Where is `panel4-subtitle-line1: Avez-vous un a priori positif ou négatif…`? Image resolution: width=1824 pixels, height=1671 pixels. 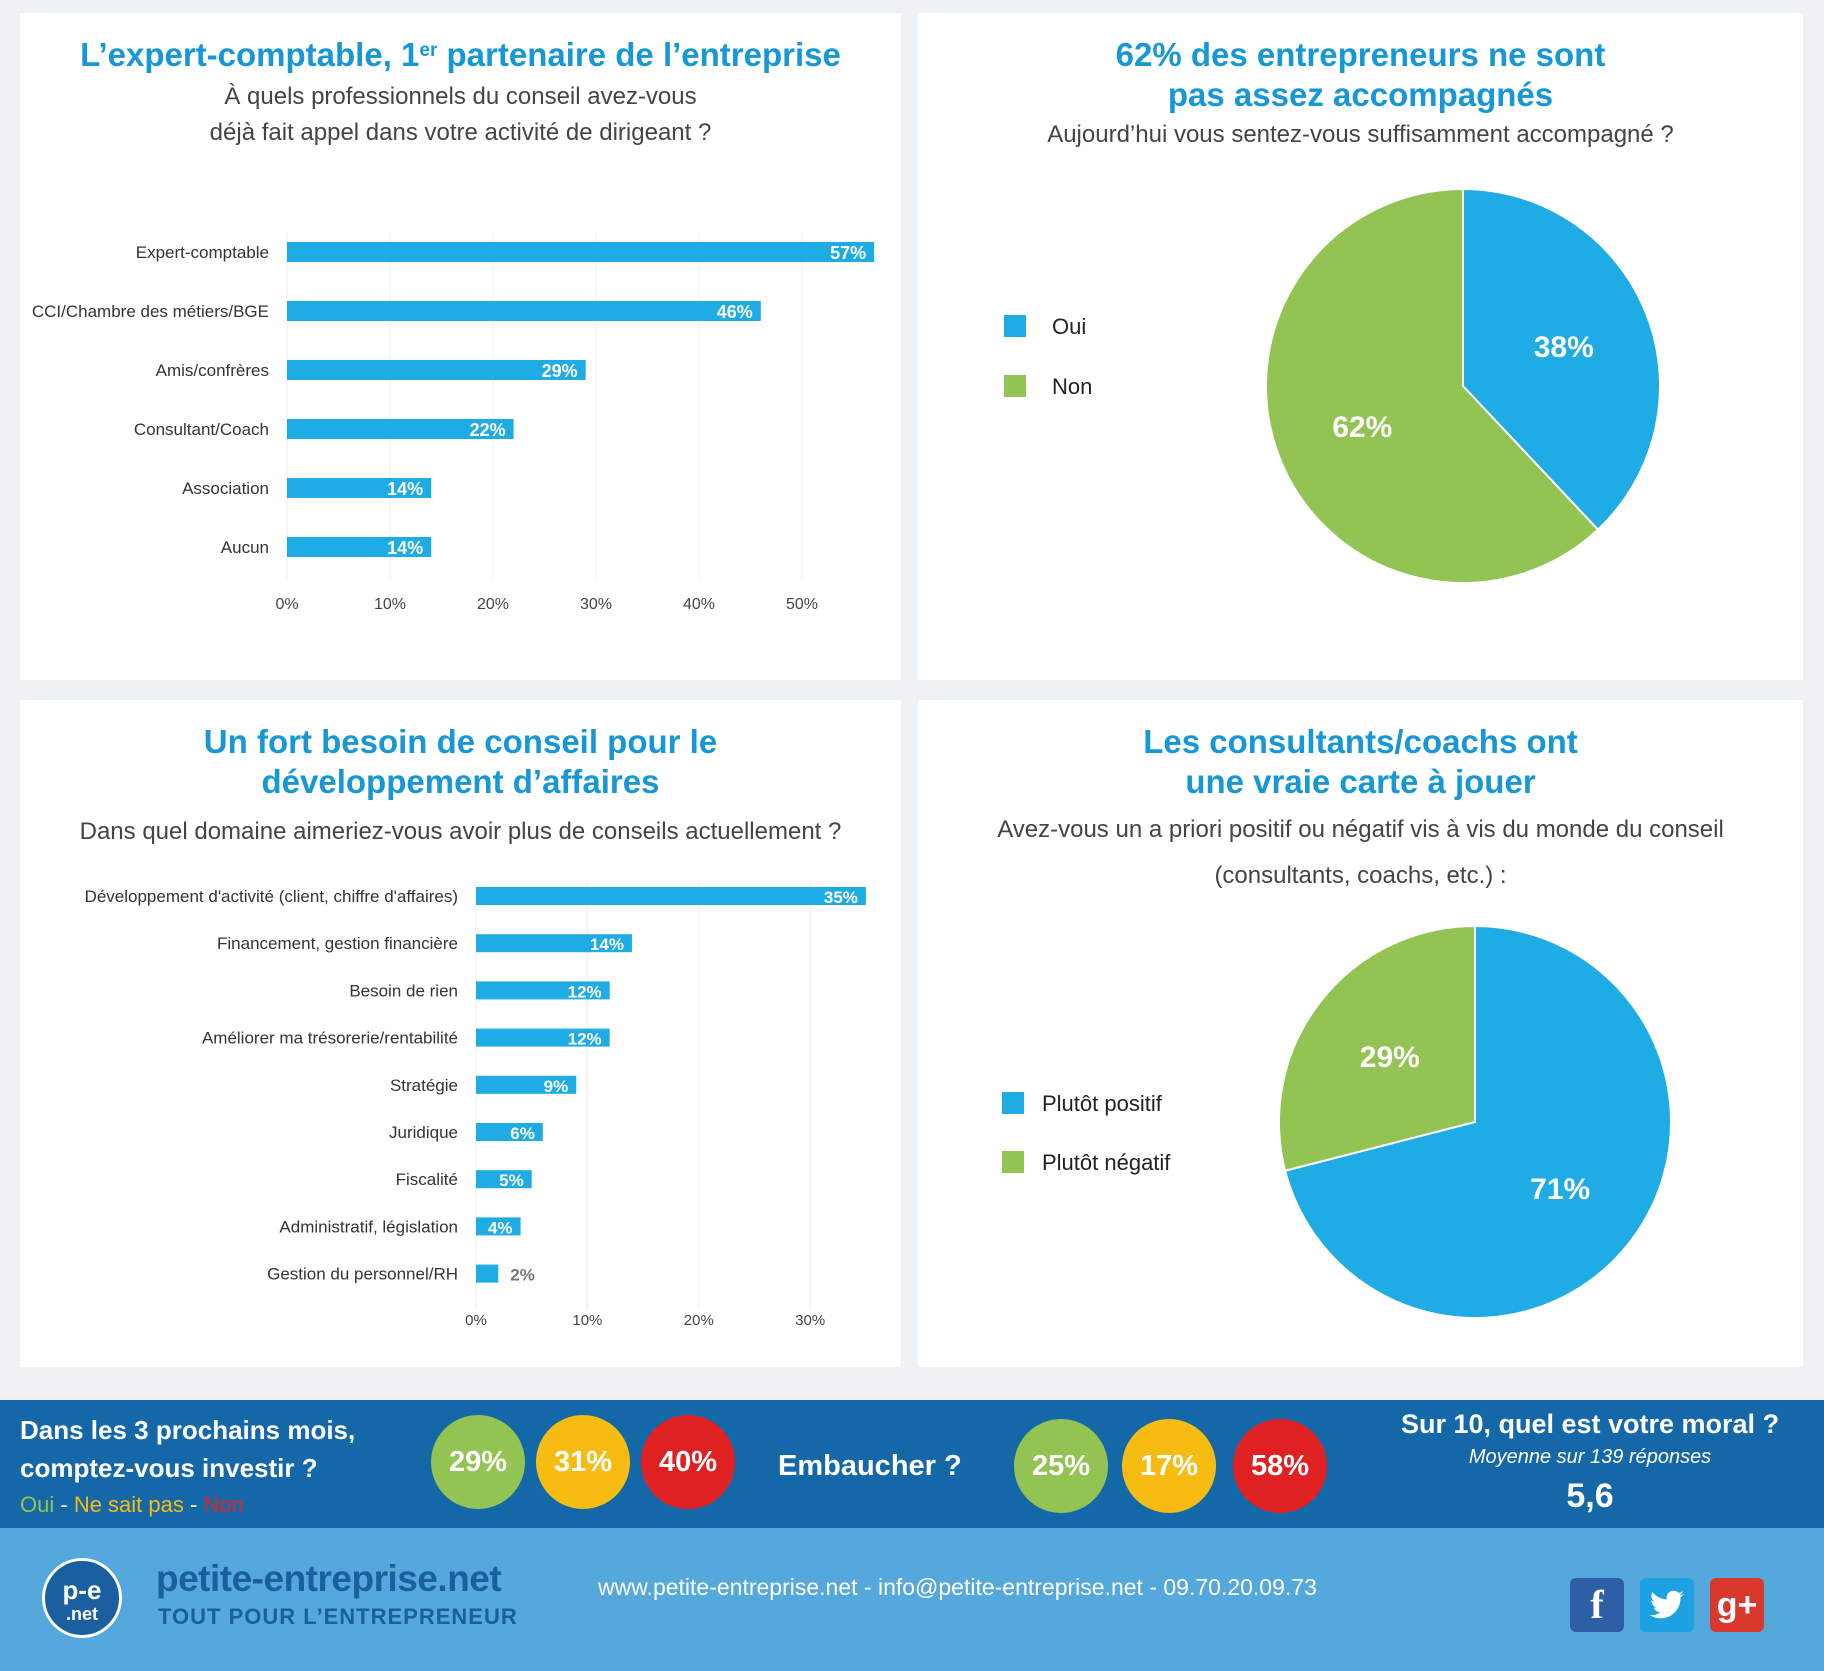
panel4-subtitle-line1: Avez-vous un a priori positif ou négatif… is located at coordinates (1360, 829).